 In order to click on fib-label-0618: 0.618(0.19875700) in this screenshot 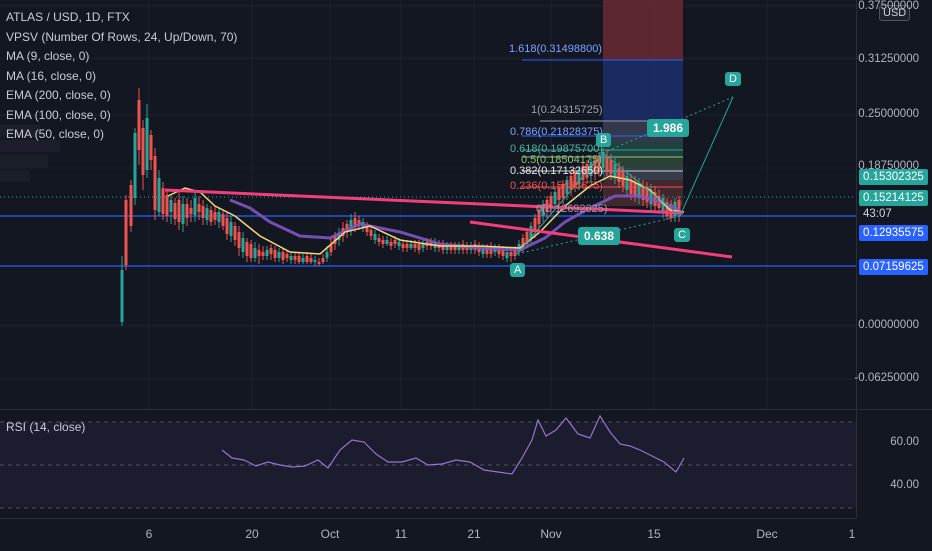, I will do `click(556, 149)`.